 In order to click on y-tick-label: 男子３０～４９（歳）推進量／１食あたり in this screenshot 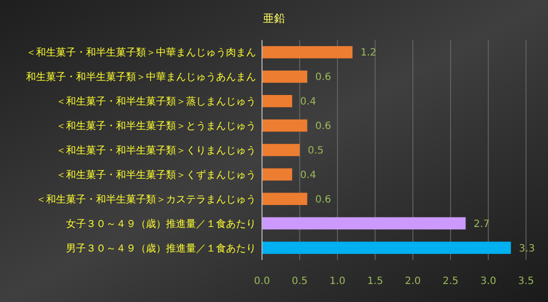, I will do `click(161, 248)`.